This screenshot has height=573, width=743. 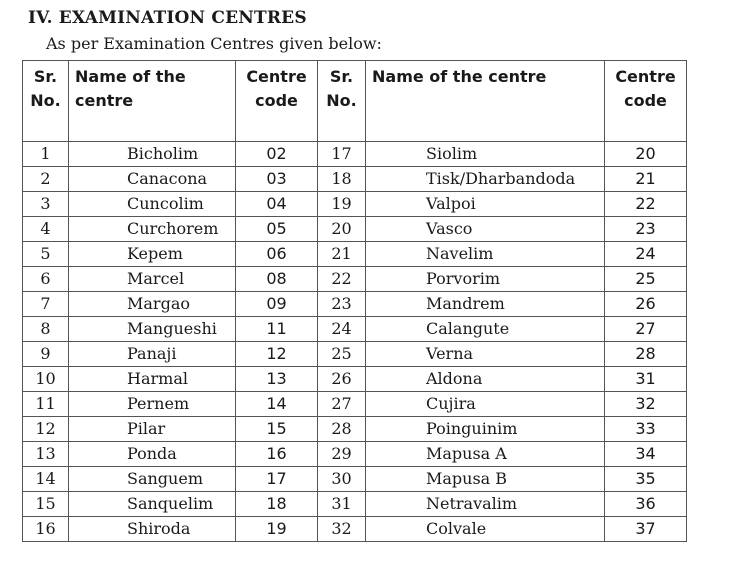 I want to click on cell-sr-no: 4, so click(x=45, y=229).